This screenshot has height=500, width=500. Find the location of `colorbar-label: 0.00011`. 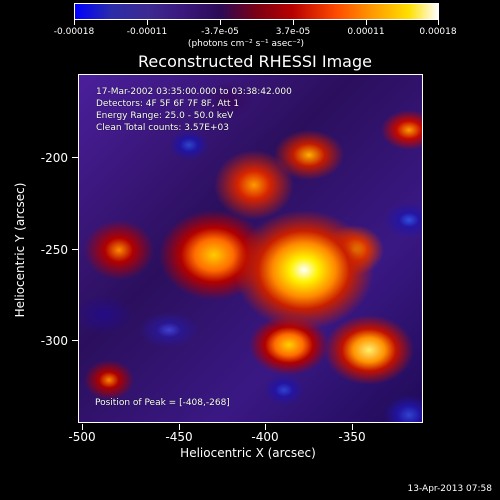

colorbar-label: 0.00011 is located at coordinates (366, 32).